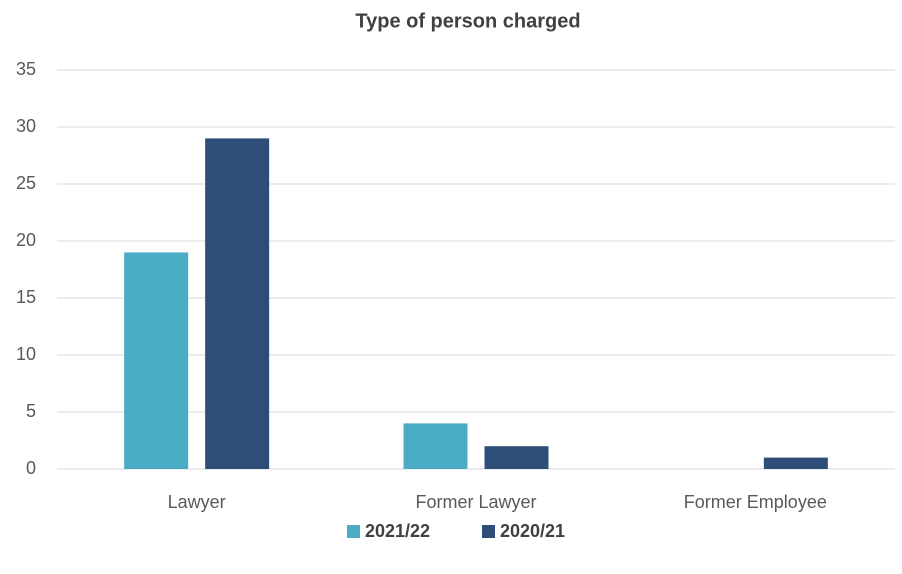 The width and height of the screenshot is (902, 574). What do you see at coordinates (26, 240) in the screenshot?
I see `y-tick-label: 20` at bounding box center [26, 240].